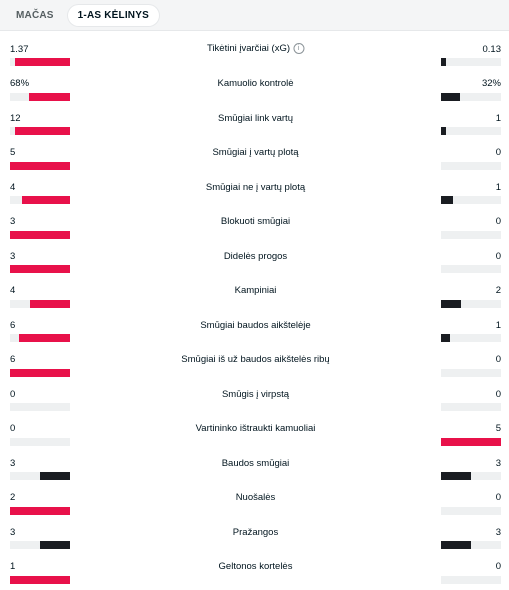 The image size is (509, 590). I want to click on stat-home-value: 12, so click(15, 118).